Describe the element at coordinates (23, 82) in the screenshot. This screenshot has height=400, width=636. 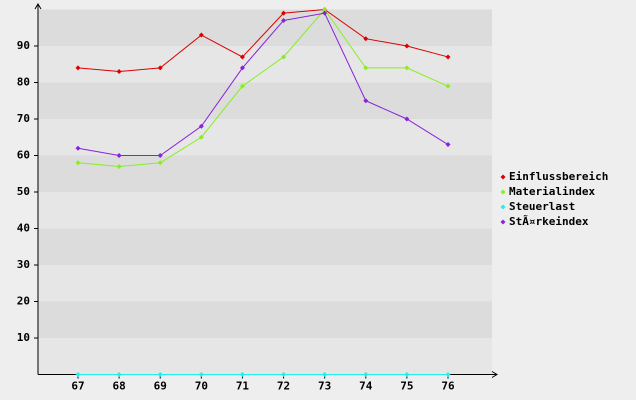
I see `y-tick-label: 80` at that location.